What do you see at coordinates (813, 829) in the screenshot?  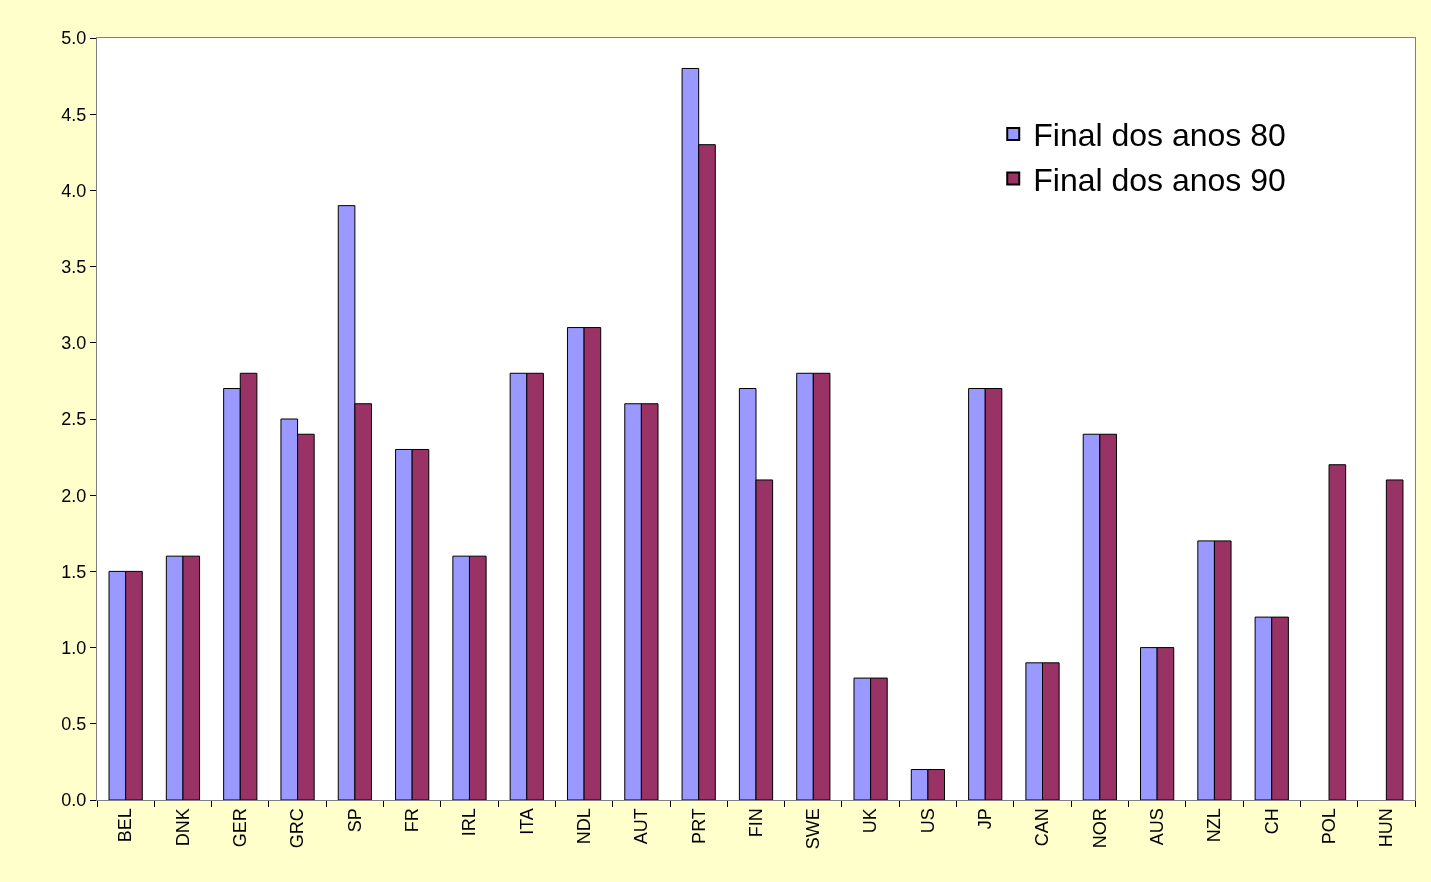 I see `x-tick-label: SWE` at bounding box center [813, 829].